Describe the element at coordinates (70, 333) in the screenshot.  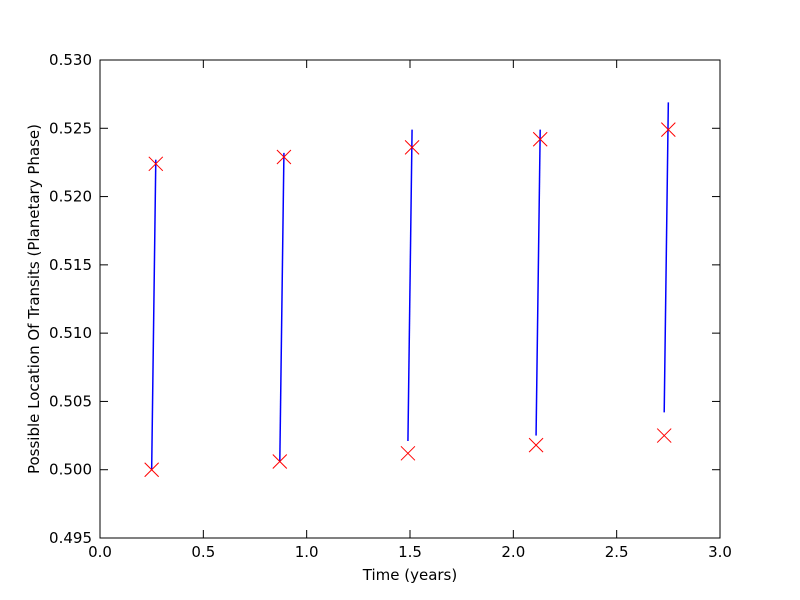
I see `y-tick-label: 0.510` at that location.